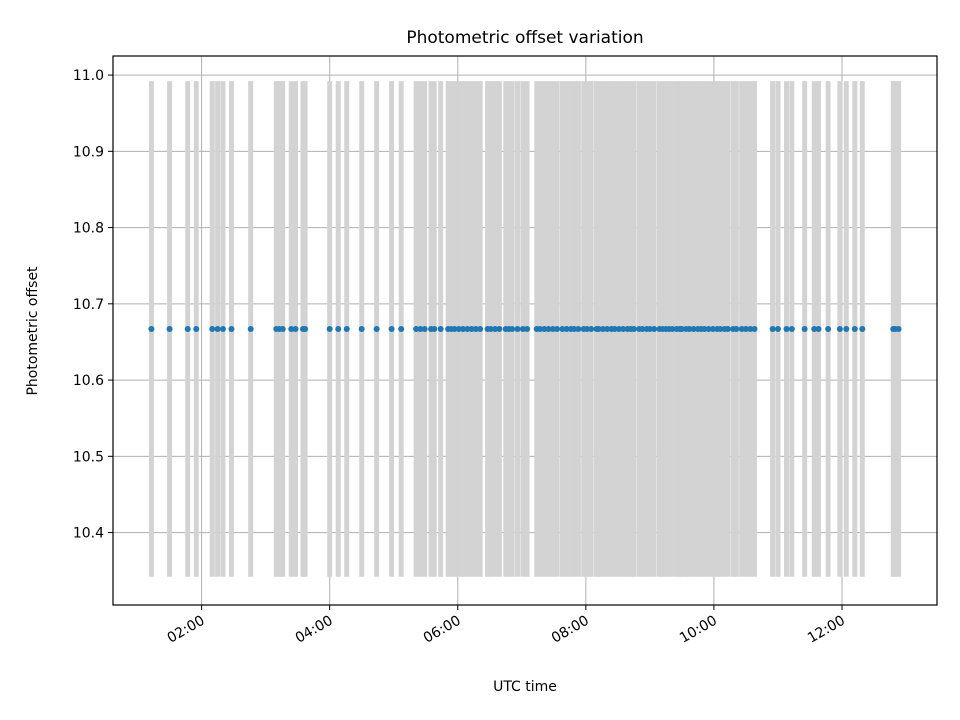 The height and width of the screenshot is (720, 960). I want to click on x-axis-label: UTC time, so click(525, 687).